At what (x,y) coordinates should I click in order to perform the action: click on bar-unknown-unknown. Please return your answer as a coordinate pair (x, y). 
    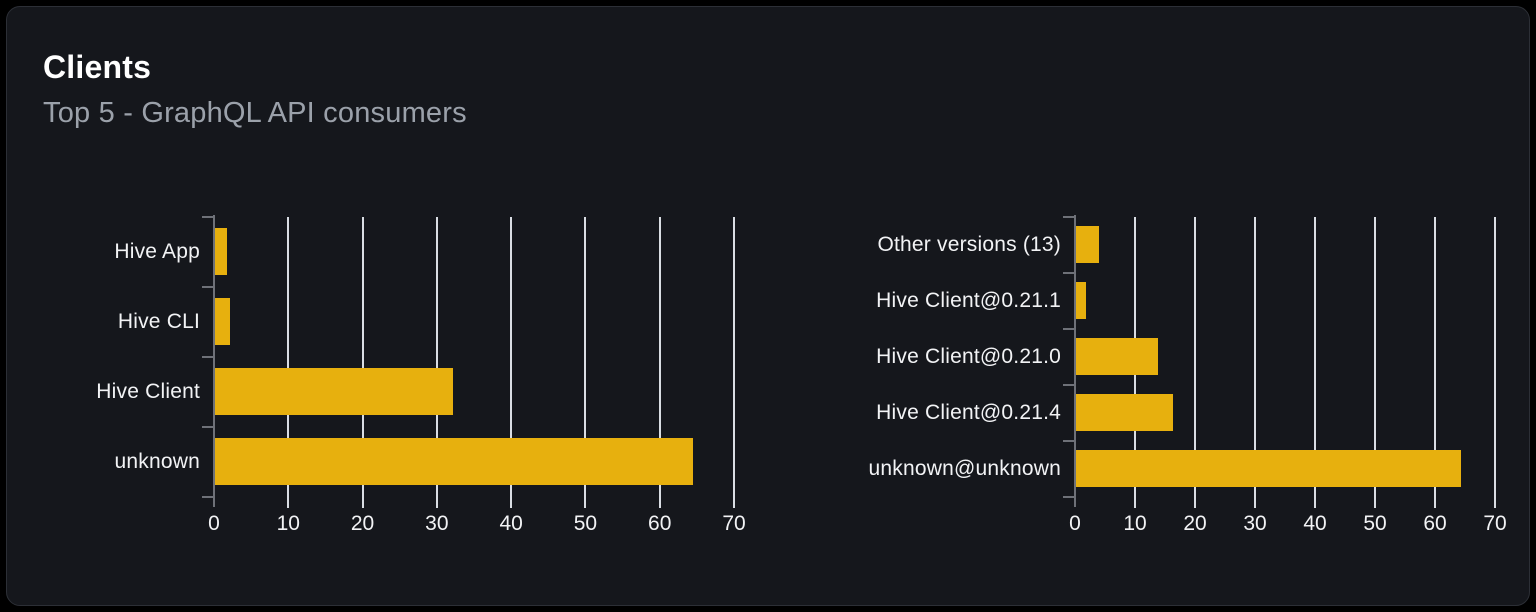
    Looking at the image, I should click on (1268, 468).